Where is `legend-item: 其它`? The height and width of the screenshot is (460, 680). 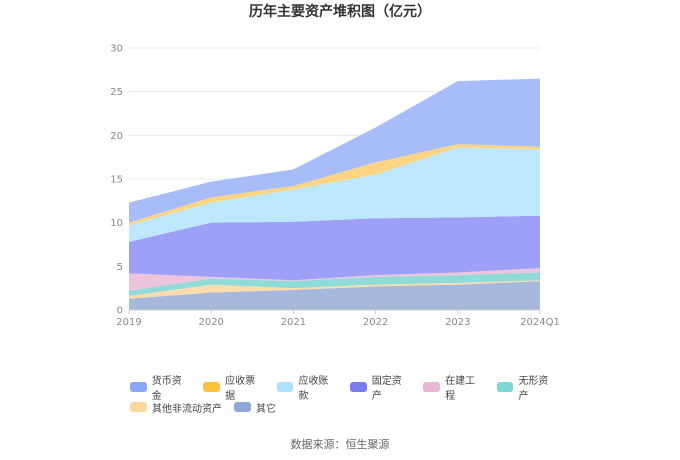
legend-item: 其它 is located at coordinates (255, 407).